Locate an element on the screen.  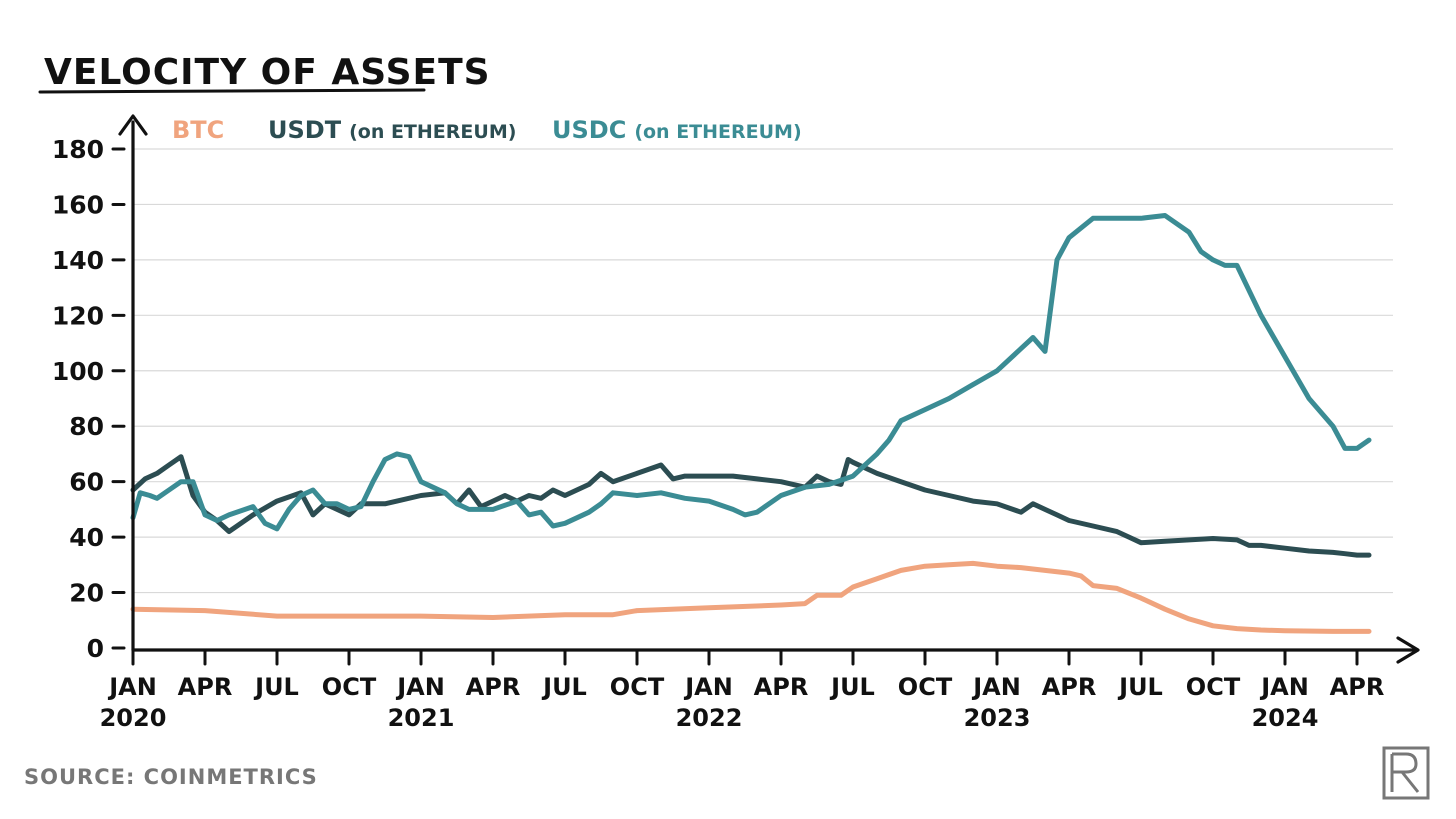
y-tick-label: 40 is located at coordinates (86, 537).